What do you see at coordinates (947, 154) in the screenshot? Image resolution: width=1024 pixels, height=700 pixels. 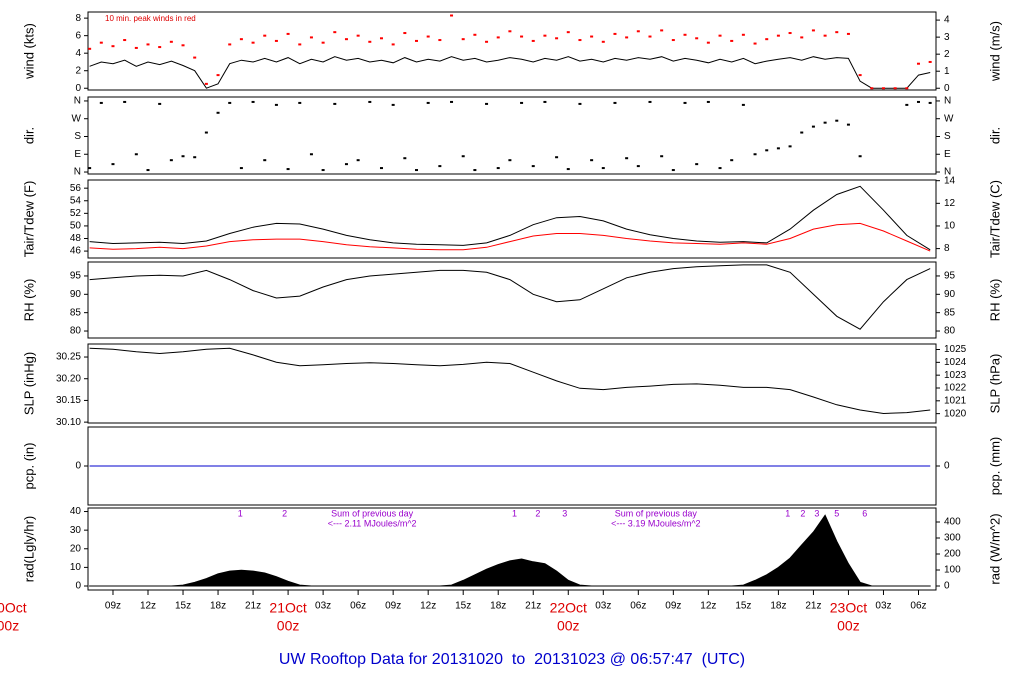 I see `y2-tick-label: E` at bounding box center [947, 154].